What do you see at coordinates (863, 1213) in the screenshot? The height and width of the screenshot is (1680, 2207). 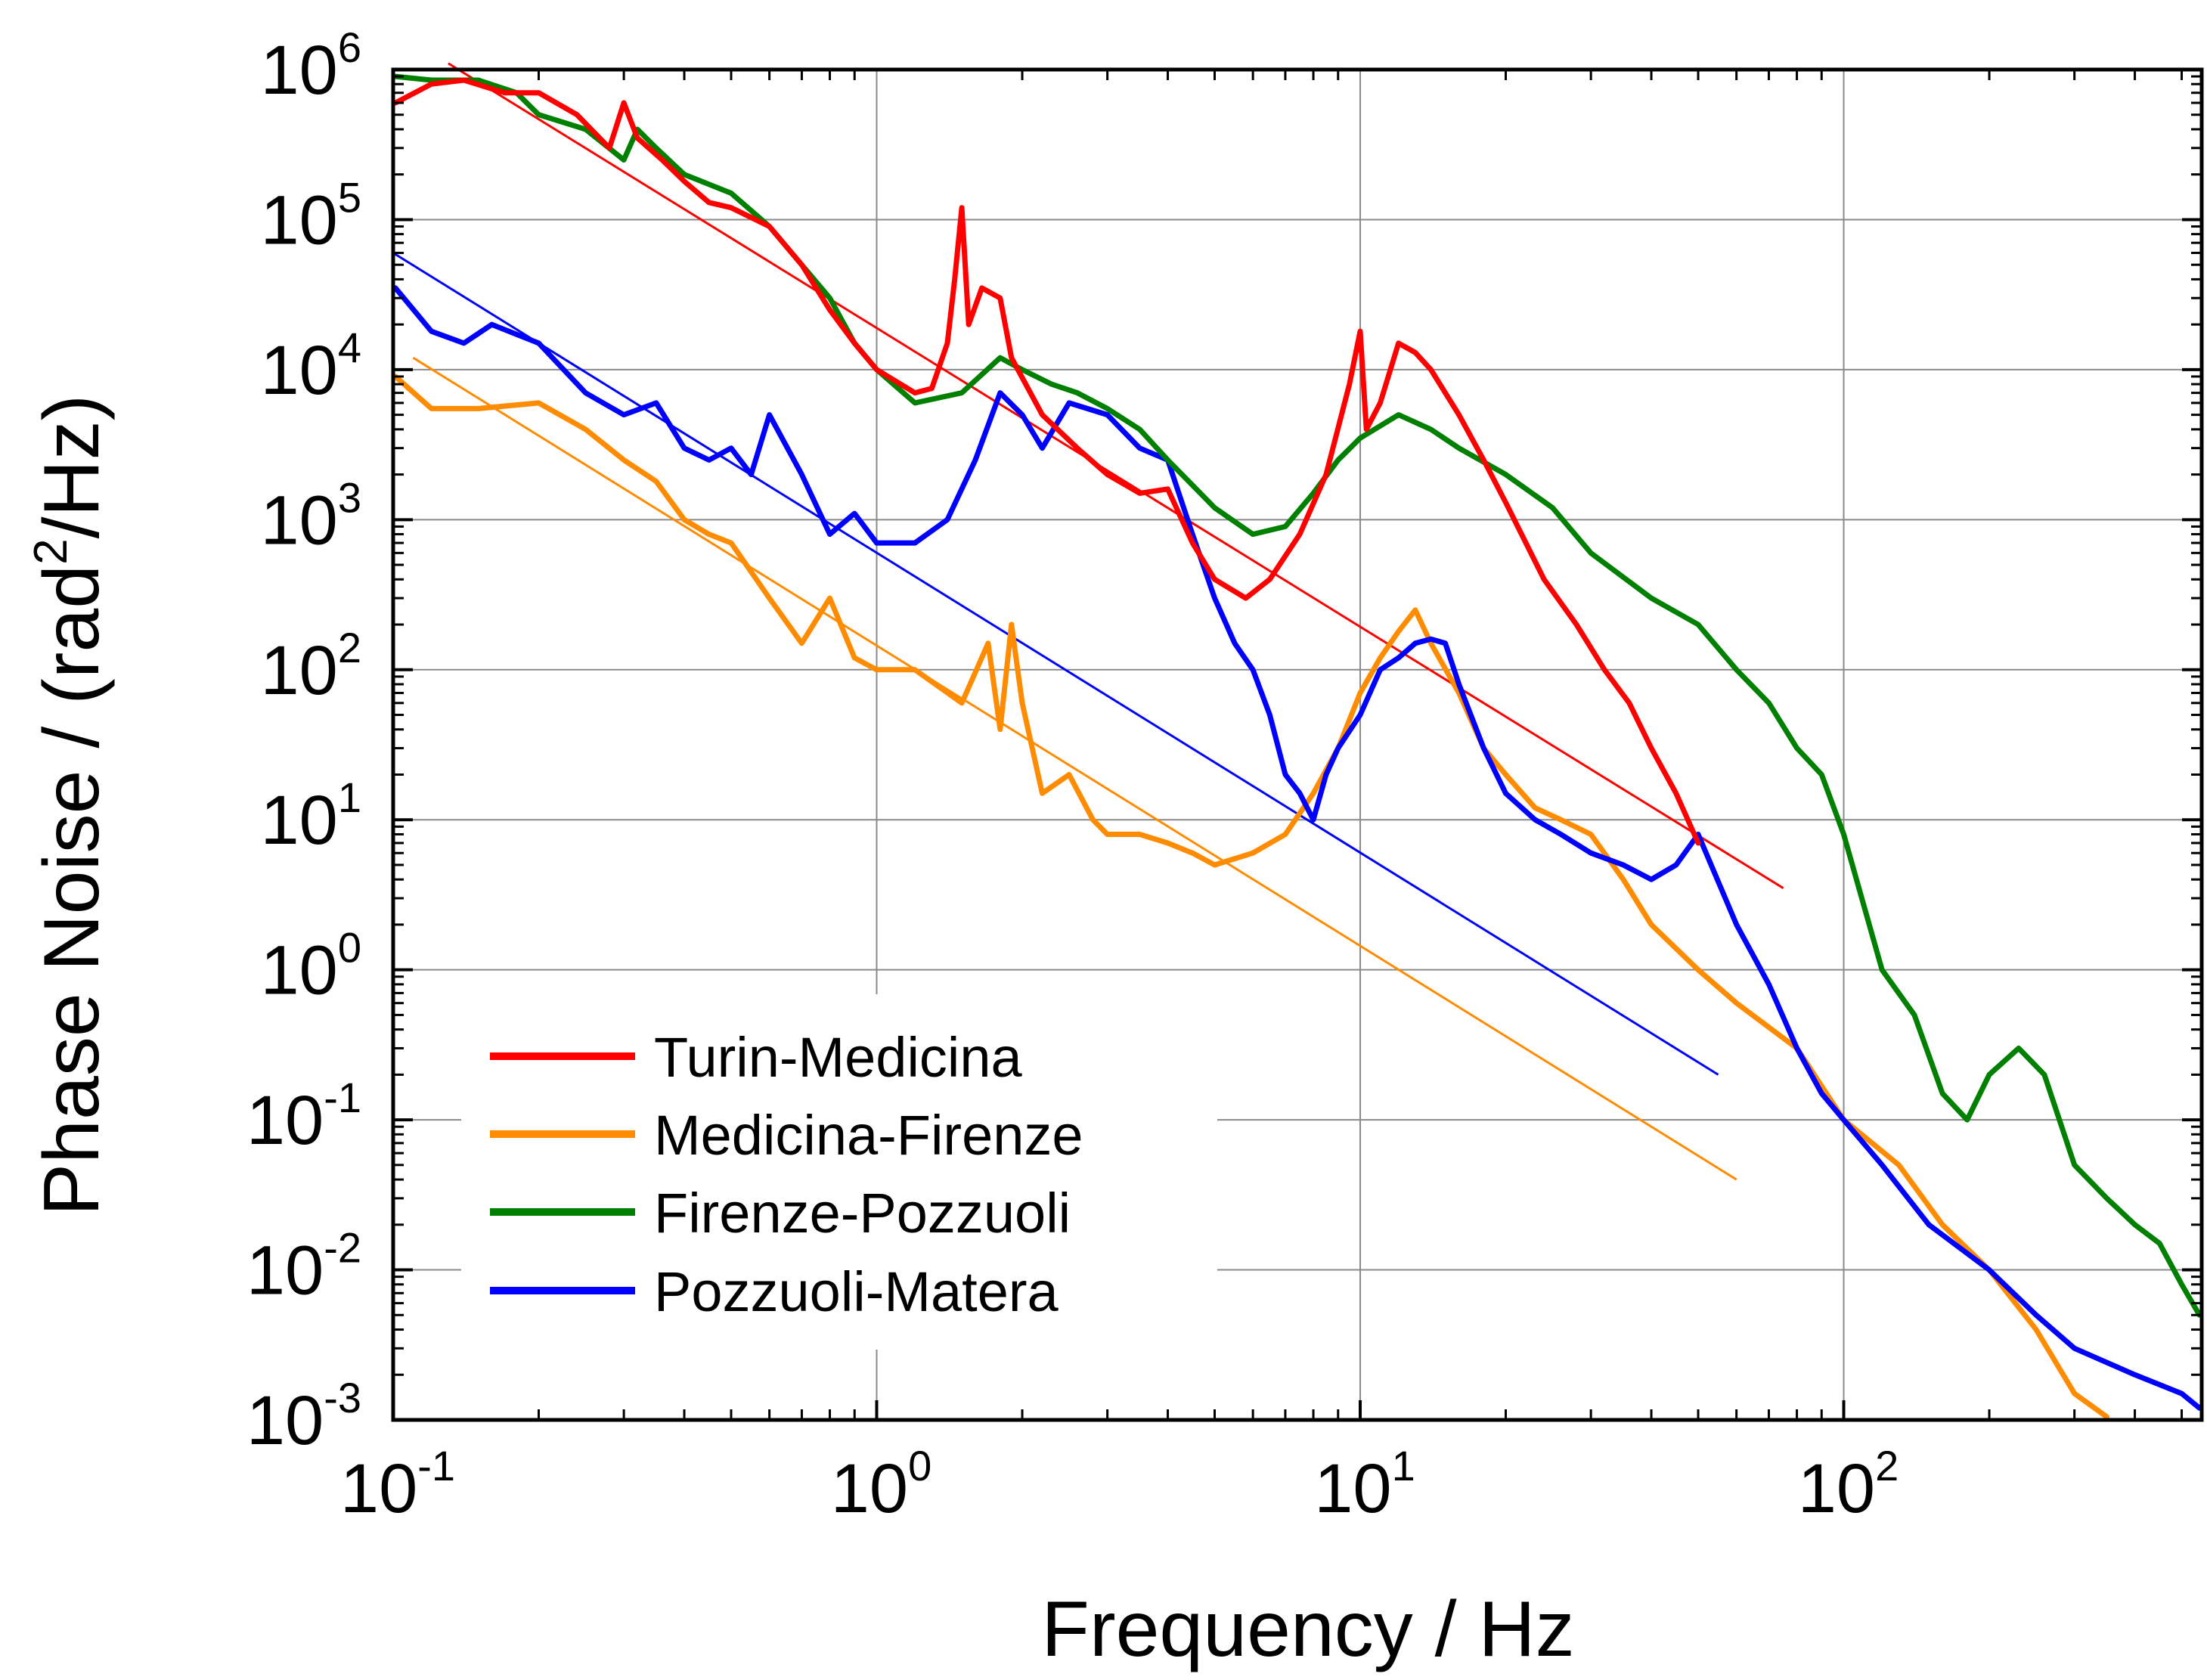 I see `legend-label-firenze-pozzuoli: Firenze-Pozzuoli` at bounding box center [863, 1213].